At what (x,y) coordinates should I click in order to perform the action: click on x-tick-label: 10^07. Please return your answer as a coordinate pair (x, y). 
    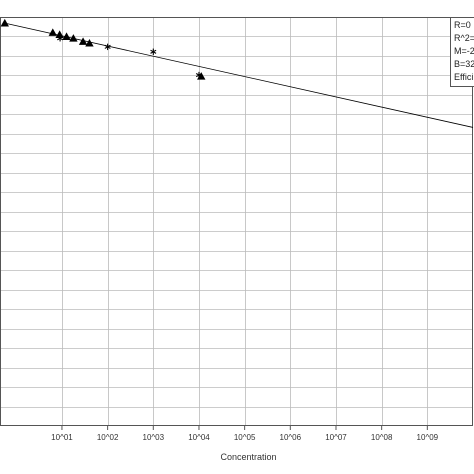
    Looking at the image, I should click on (336, 437).